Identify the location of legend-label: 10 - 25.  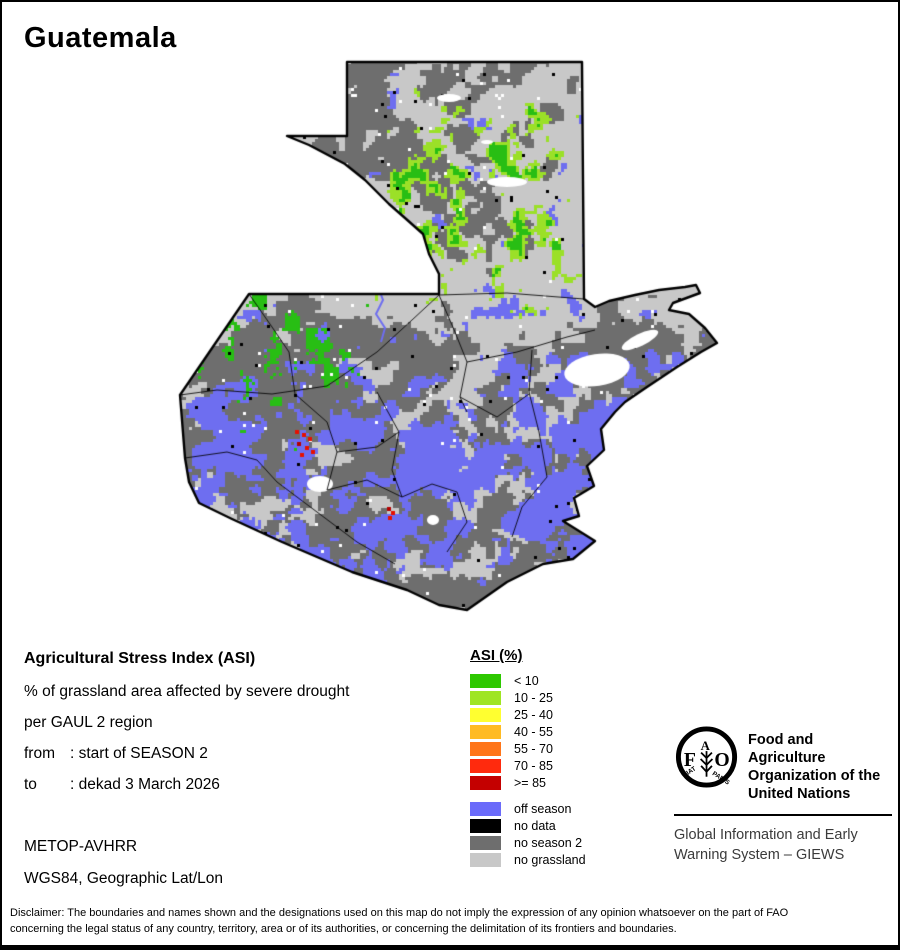
(533, 697).